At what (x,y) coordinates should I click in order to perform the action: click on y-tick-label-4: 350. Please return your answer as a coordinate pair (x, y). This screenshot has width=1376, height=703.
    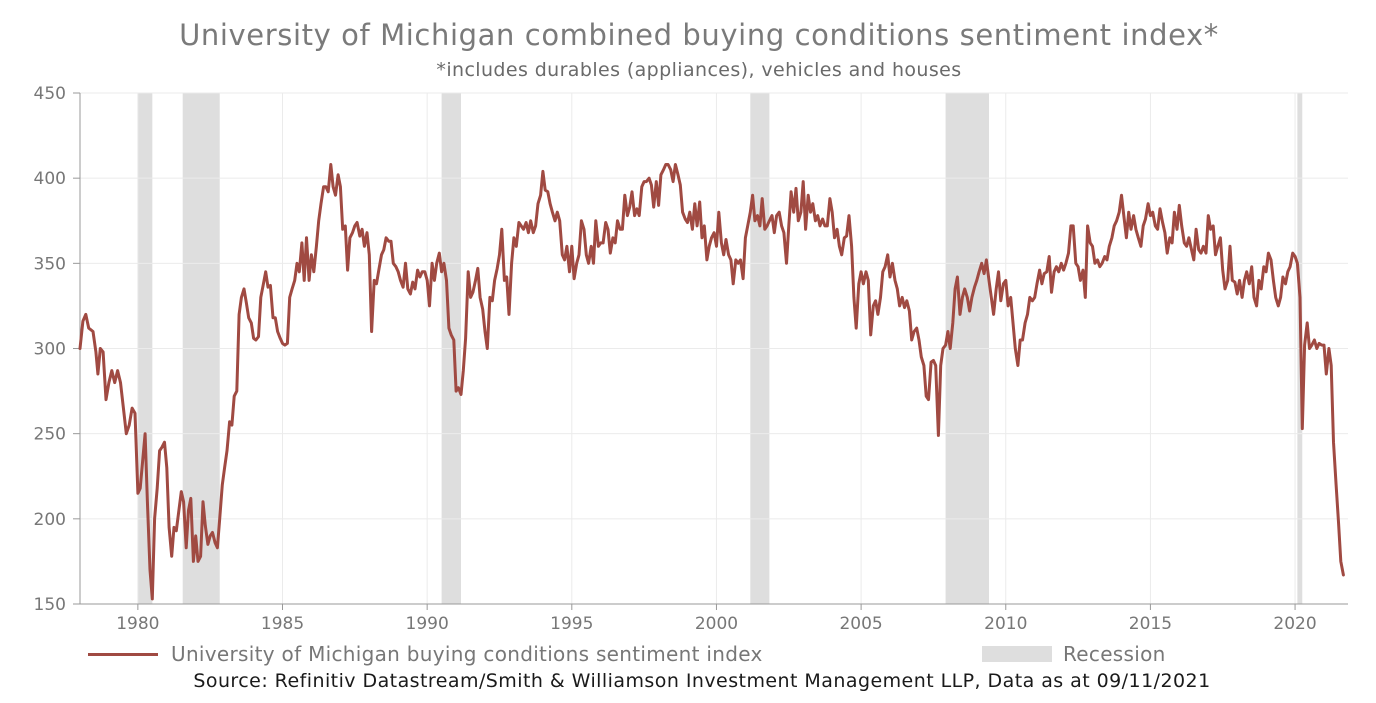
    Looking at the image, I should click on (50, 264).